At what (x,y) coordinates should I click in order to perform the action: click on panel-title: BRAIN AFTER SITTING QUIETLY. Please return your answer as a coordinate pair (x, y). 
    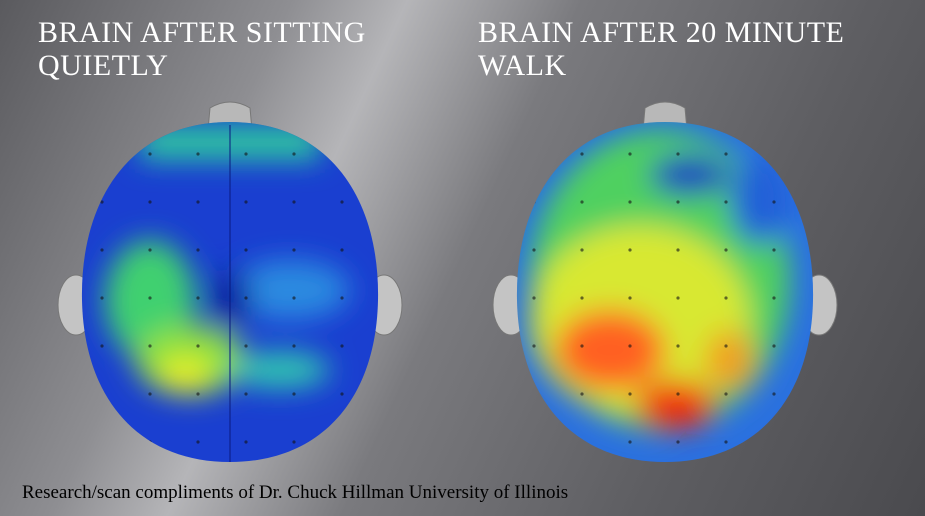
    Looking at the image, I should click on (202, 49).